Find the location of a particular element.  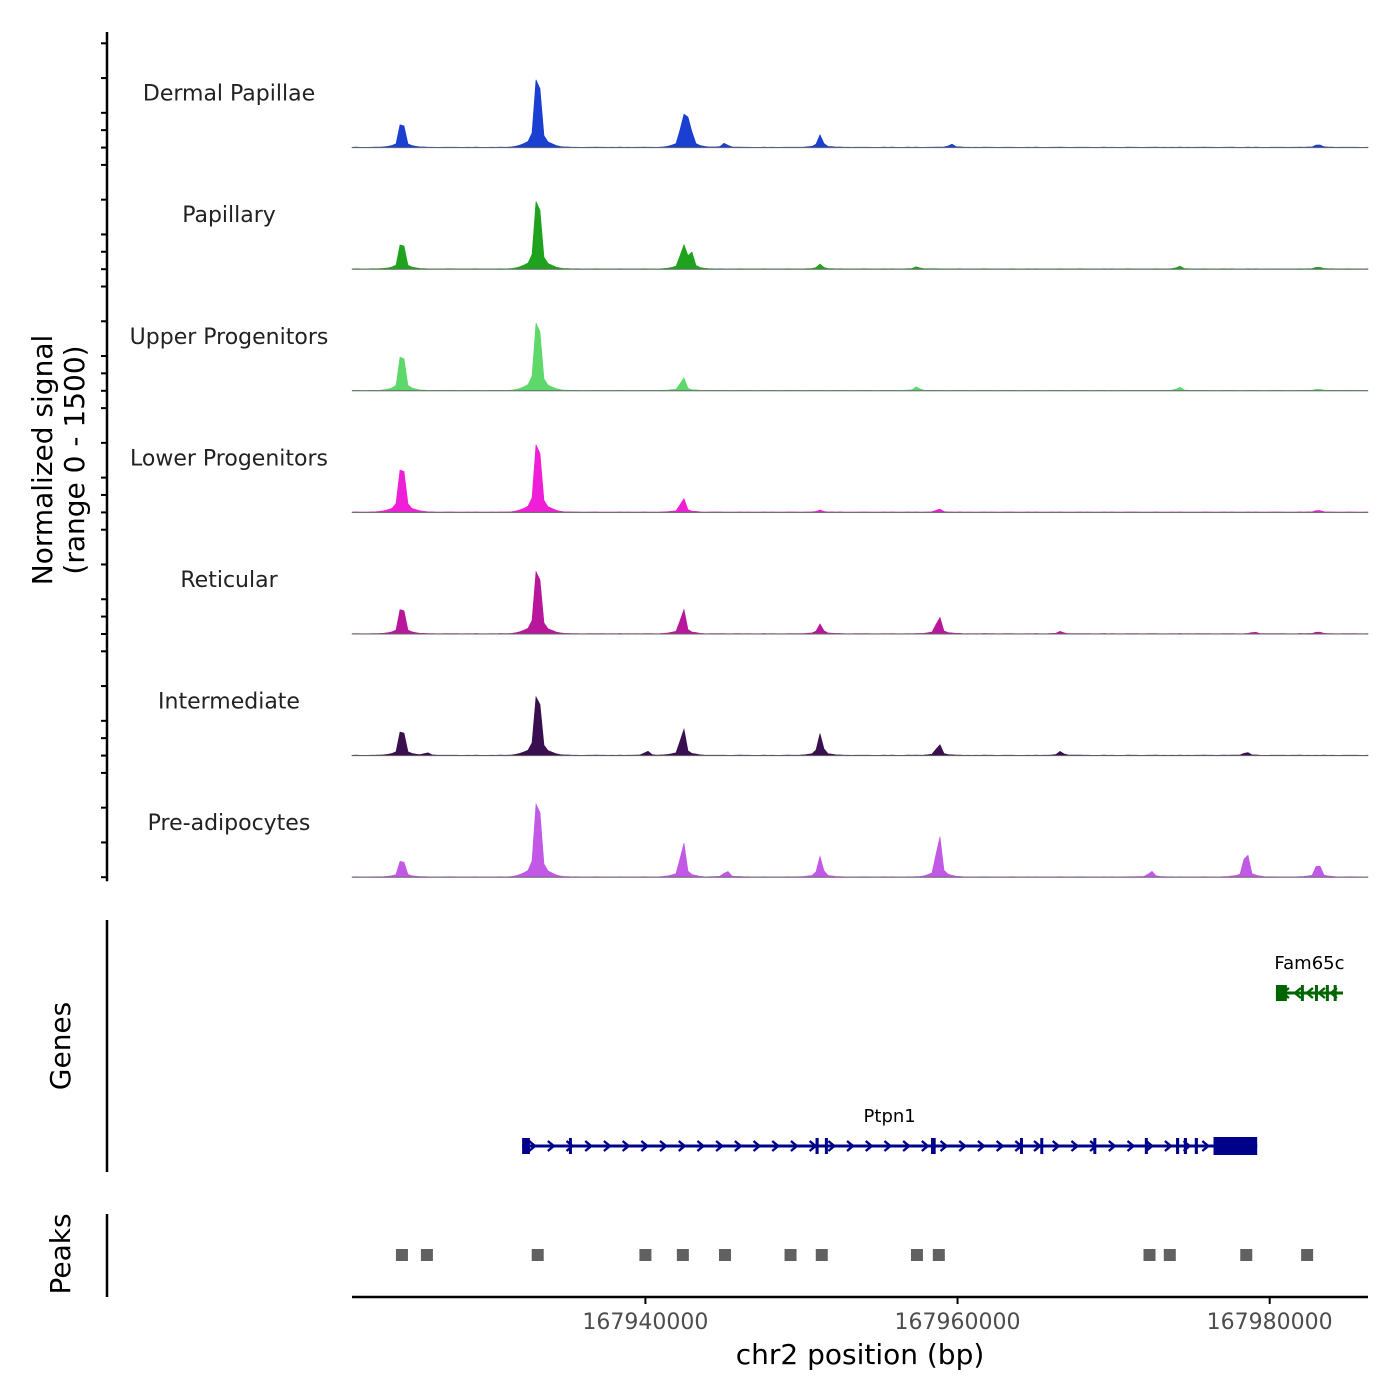

signal-track: Pre-adipocytes is located at coordinates (758, 840).